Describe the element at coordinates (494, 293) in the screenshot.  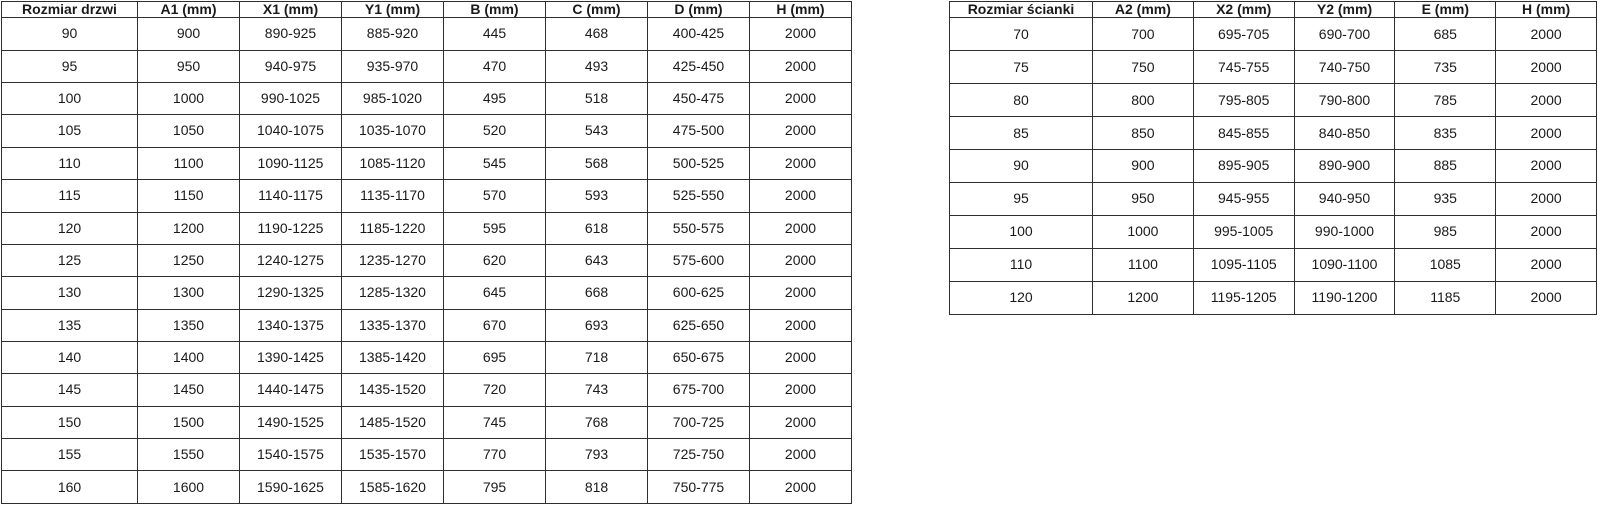
I see `table-cell: 645` at that location.